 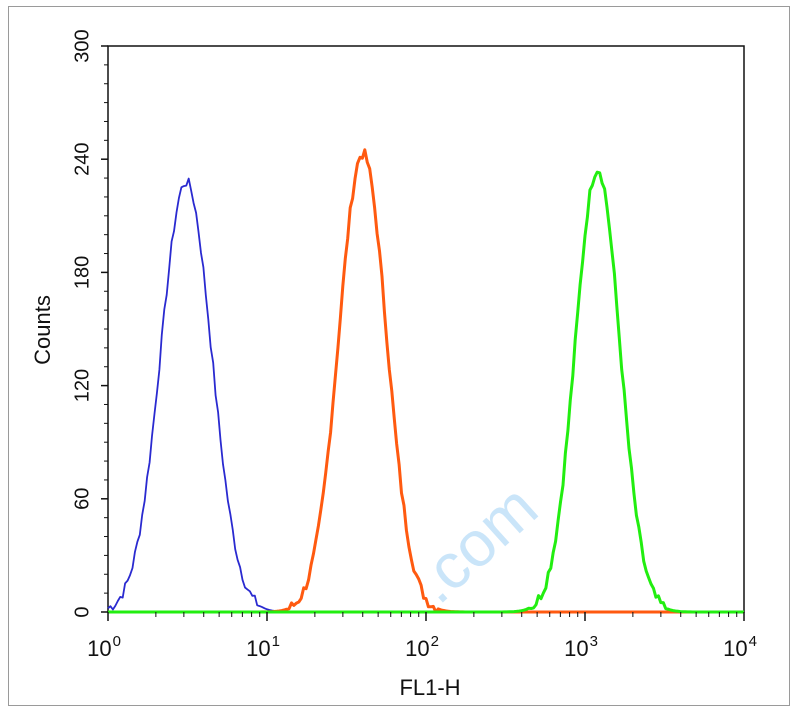 I want to click on y-tick-label: 60, so click(x=82, y=499).